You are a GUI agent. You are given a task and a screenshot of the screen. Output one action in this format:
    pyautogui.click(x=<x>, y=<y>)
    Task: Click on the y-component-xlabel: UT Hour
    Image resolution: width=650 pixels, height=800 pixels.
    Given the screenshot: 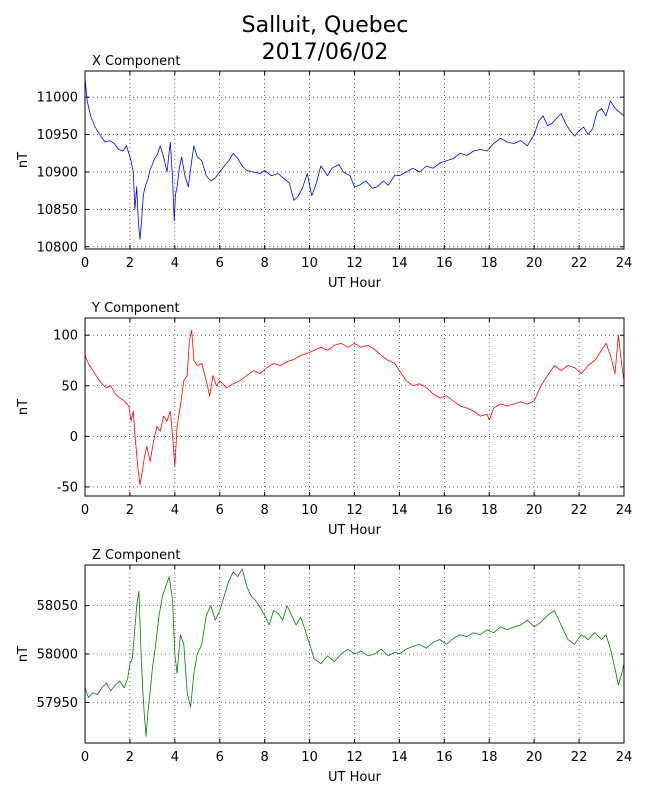 What is the action you would take?
    pyautogui.click(x=355, y=530)
    